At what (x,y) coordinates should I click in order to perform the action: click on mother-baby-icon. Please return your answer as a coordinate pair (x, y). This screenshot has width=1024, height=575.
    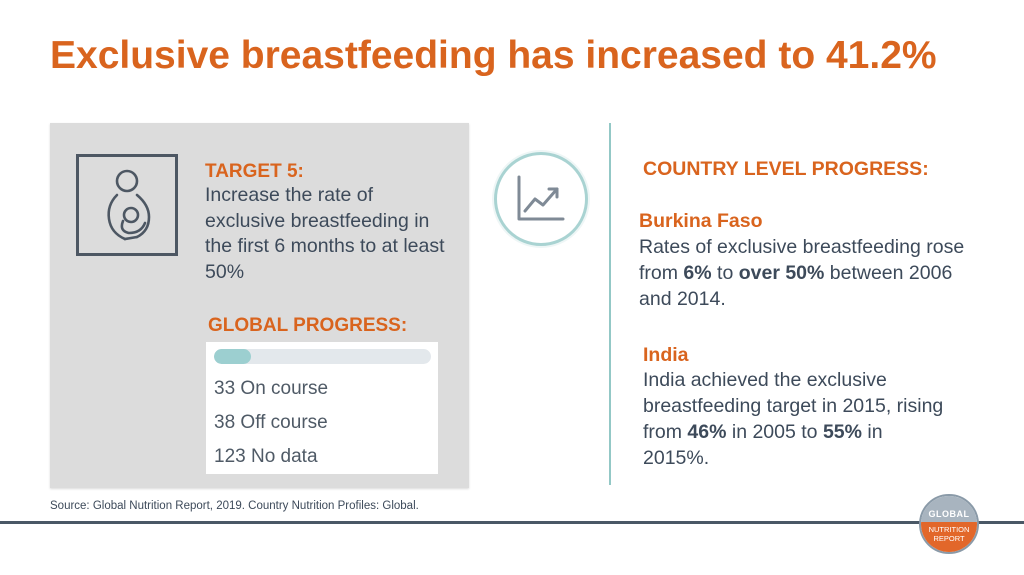
    Looking at the image, I should click on (127, 205).